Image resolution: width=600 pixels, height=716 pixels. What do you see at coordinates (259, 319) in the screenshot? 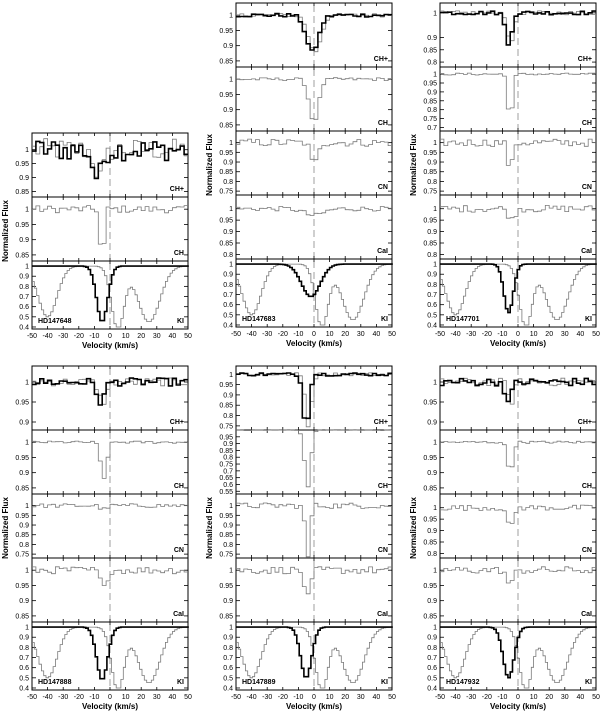
I see `star-name-label: HD147683` at bounding box center [259, 319].